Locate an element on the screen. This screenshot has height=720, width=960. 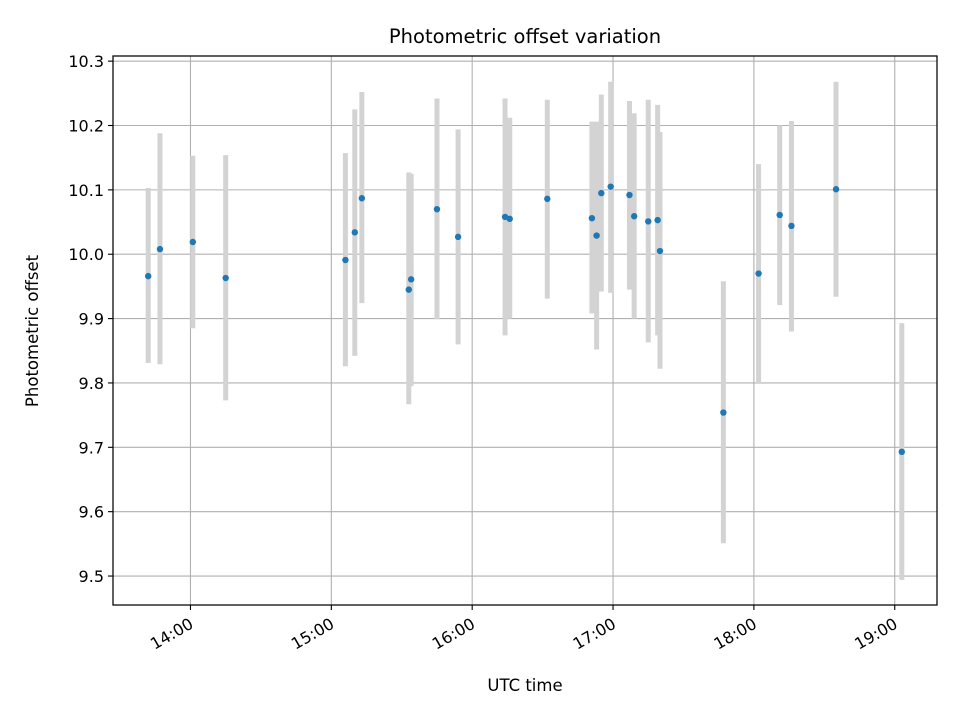
y-tick-label: 9.7 is located at coordinates (91, 447).